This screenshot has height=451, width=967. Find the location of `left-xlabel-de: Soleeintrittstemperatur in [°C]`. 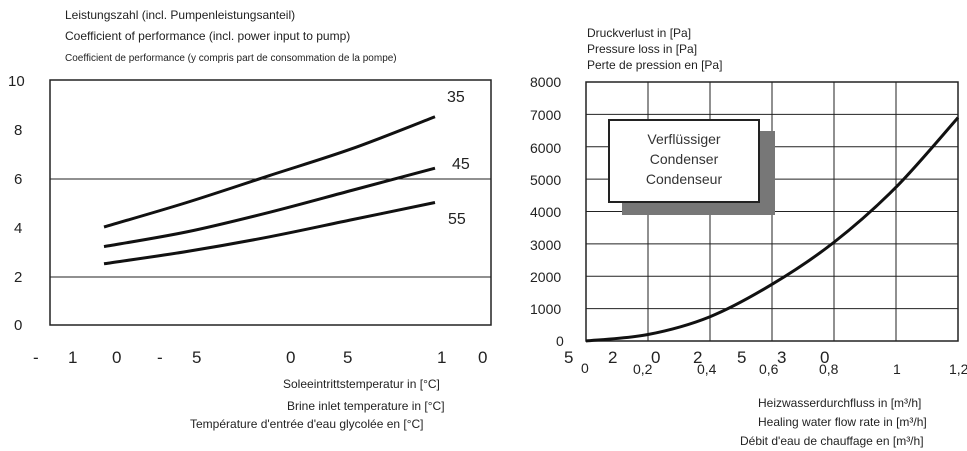

left-xlabel-de: Soleeintrittstemperatur in [°C] is located at coordinates (361, 384).